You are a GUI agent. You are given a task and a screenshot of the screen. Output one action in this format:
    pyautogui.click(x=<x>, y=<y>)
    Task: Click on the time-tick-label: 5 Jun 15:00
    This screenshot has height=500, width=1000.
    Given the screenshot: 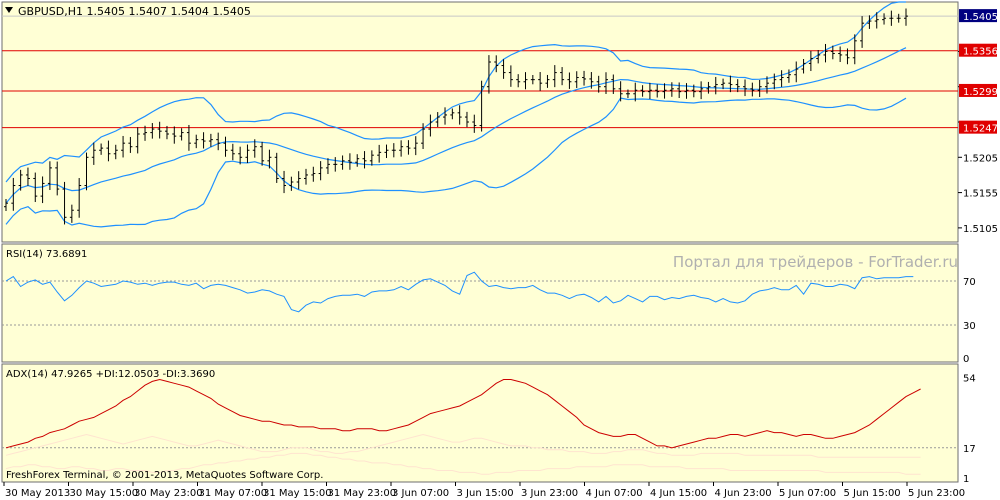 What is the action you would take?
    pyautogui.click(x=872, y=493)
    